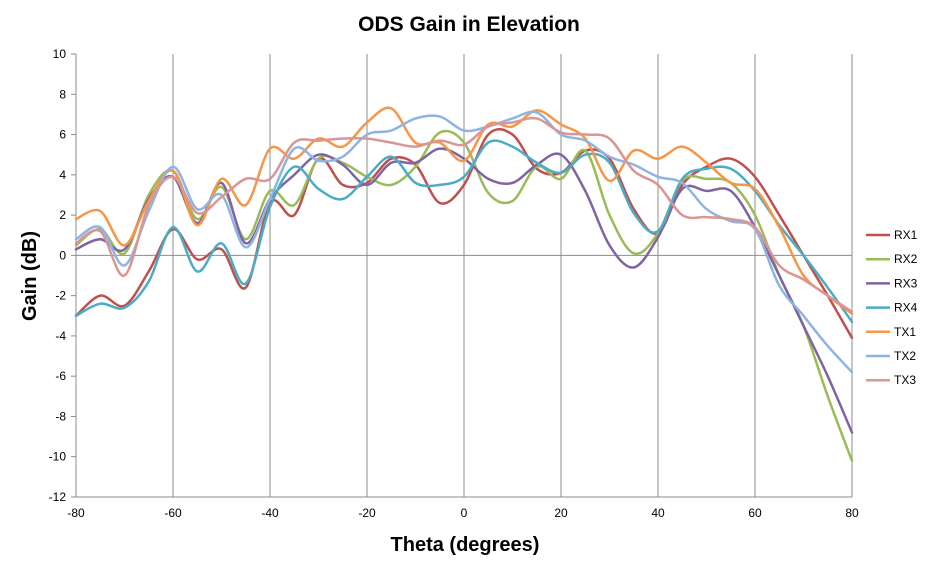  What do you see at coordinates (60, 296) in the screenshot?
I see `y-tick-label-5: -2` at bounding box center [60, 296].